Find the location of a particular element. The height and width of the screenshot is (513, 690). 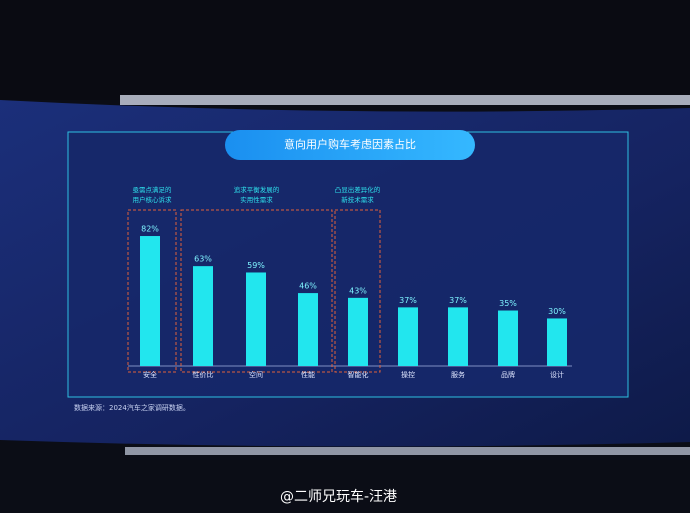

title-pill is located at coordinates (350, 145).